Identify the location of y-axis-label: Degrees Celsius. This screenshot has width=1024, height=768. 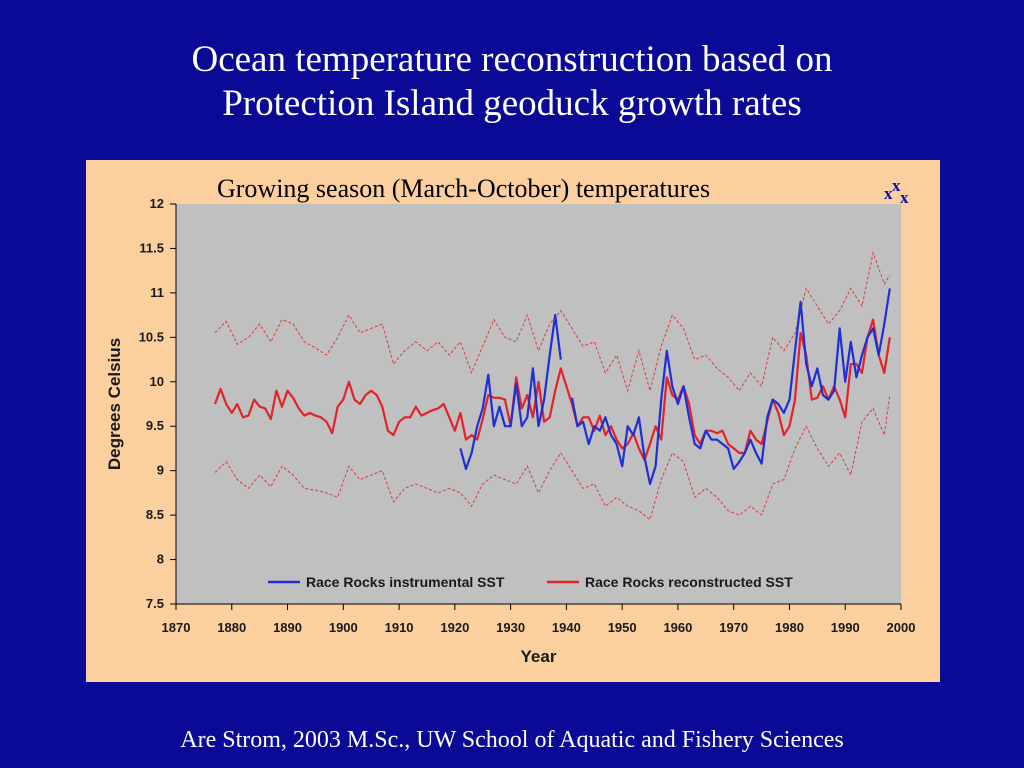
(114, 404).